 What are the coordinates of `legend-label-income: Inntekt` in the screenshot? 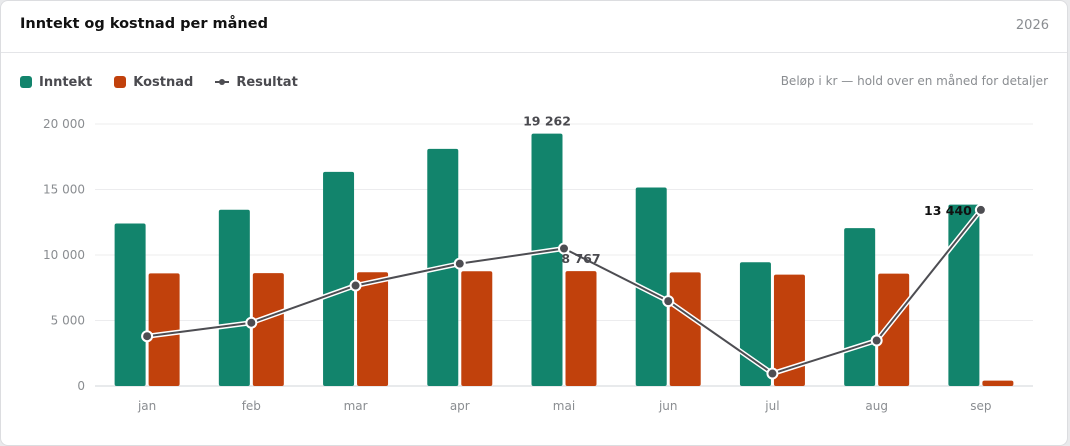 It's located at (66, 82).